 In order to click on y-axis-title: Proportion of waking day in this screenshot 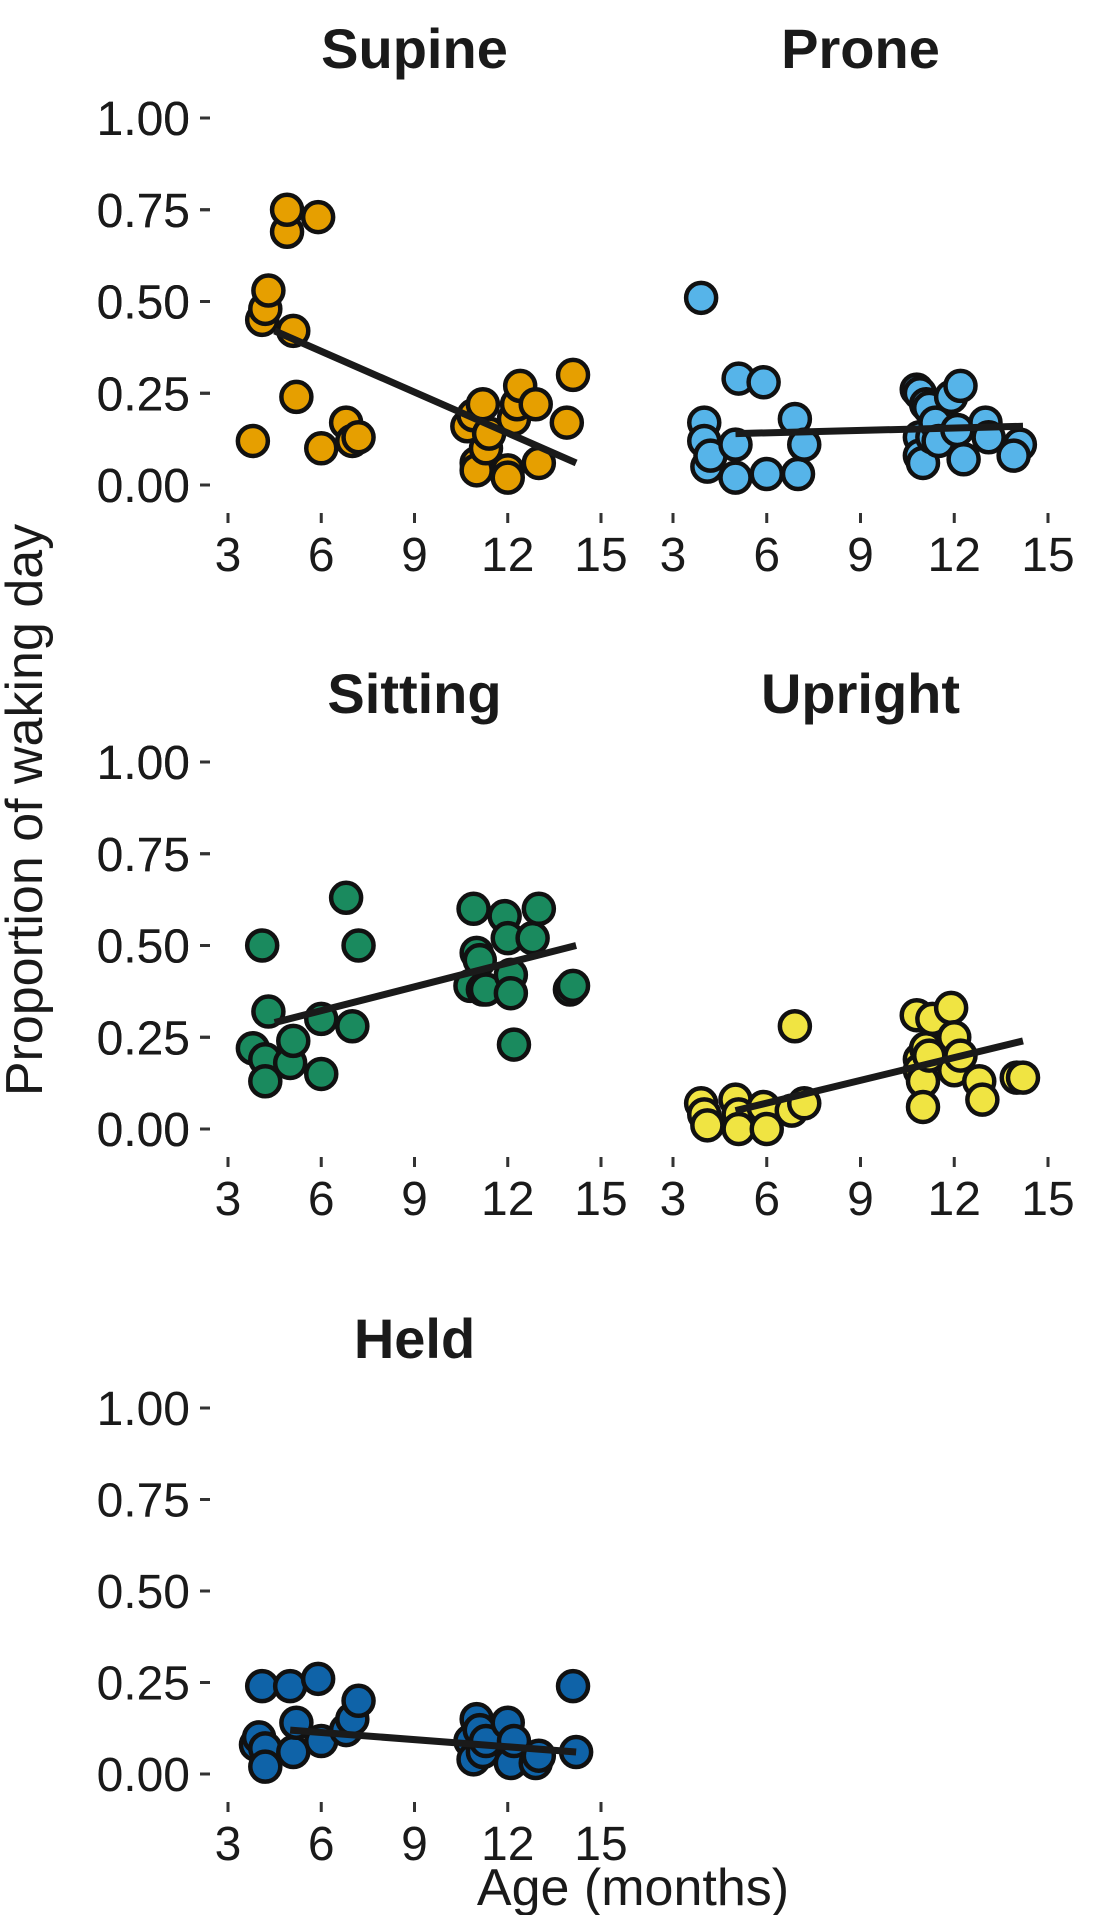, I will do `click(27, 810)`.